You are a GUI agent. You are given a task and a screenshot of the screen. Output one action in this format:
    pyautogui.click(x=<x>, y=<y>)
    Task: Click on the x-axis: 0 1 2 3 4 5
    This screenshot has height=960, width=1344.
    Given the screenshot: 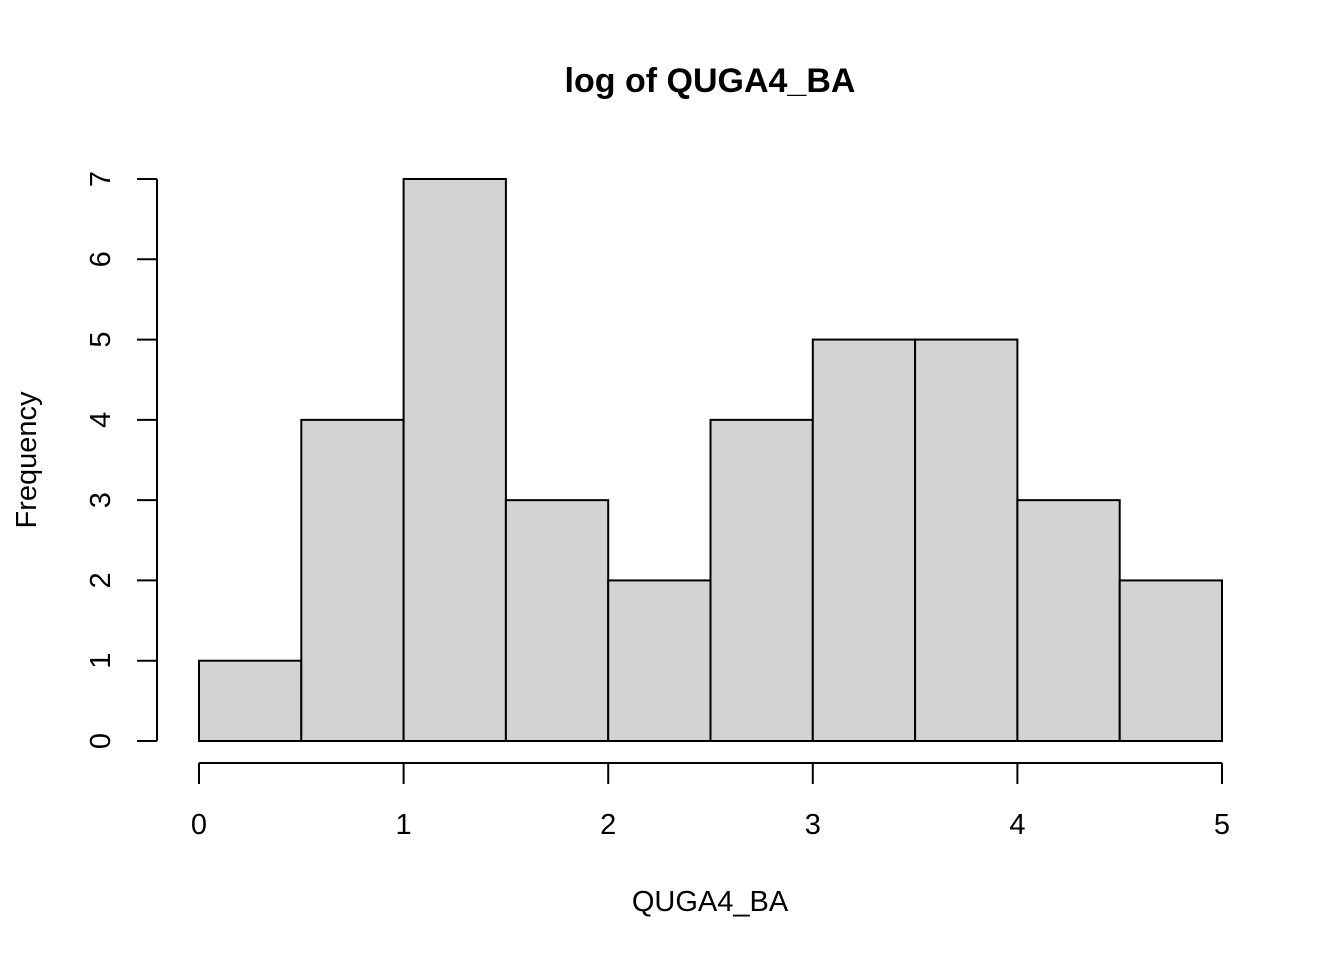 What is the action you would take?
    pyautogui.click(x=710, y=801)
    